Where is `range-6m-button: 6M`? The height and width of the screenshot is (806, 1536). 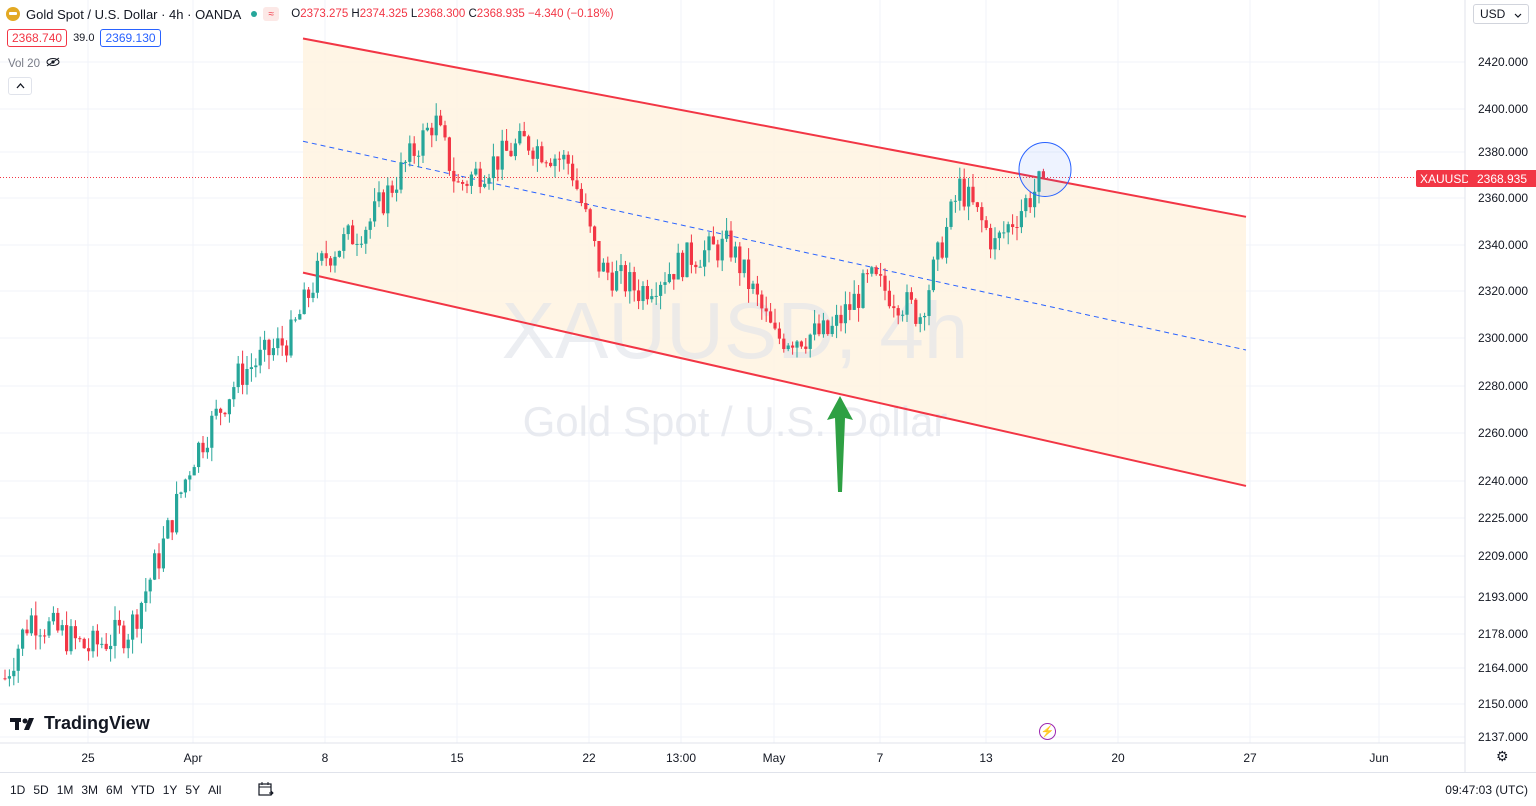 range-6m-button: 6M is located at coordinates (114, 790).